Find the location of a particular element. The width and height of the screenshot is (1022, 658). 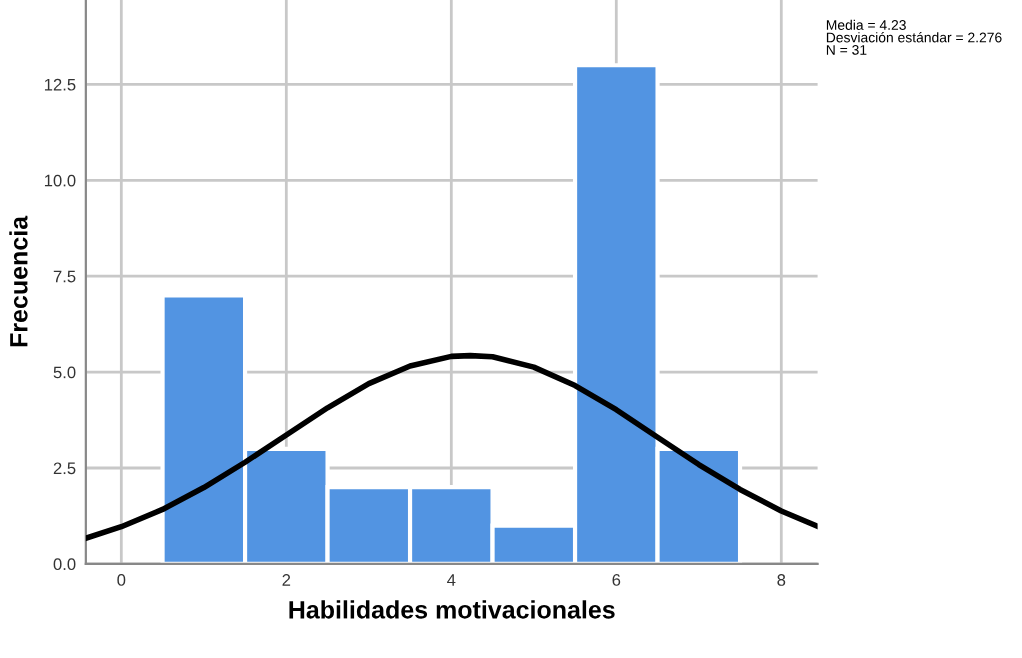

x-axis-title: Habilidades motivacionales is located at coordinates (452, 609).